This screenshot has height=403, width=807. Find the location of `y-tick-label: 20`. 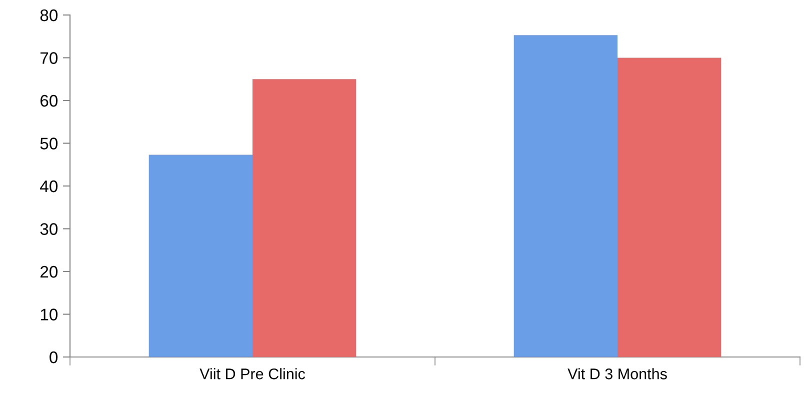

y-tick-label: 20 is located at coordinates (49, 272).